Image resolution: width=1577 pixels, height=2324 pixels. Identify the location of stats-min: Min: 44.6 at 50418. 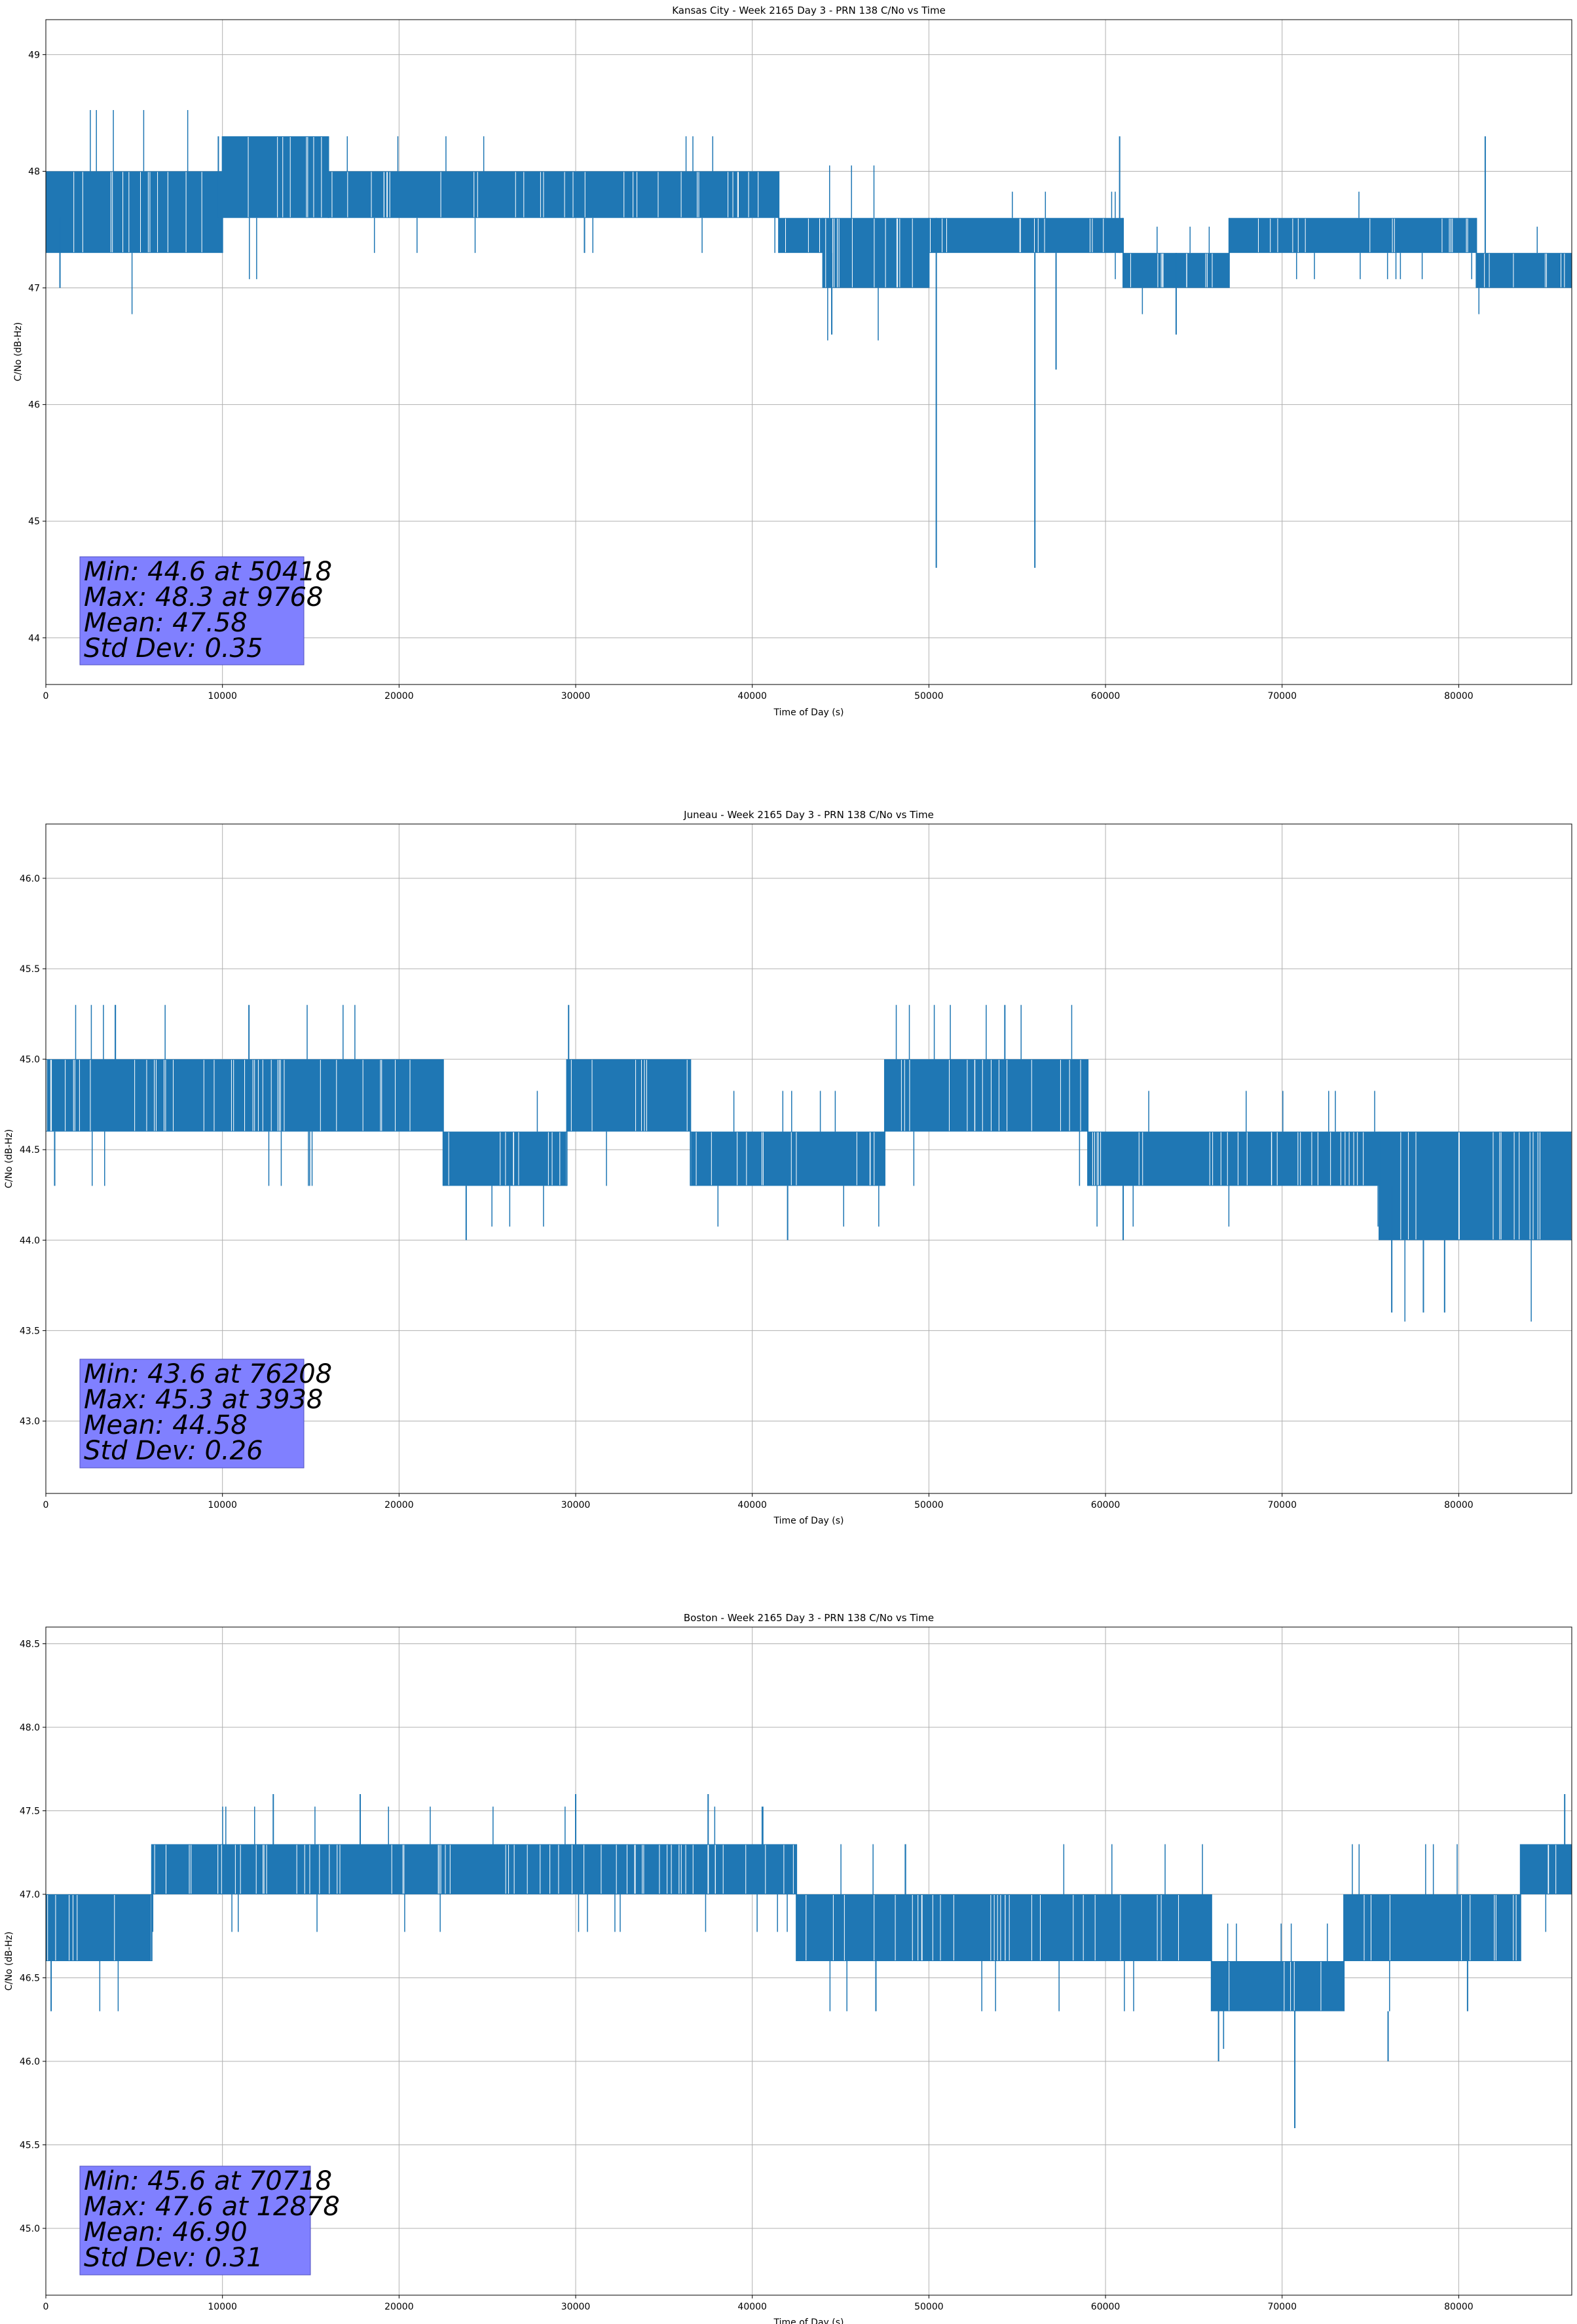
(208, 572).